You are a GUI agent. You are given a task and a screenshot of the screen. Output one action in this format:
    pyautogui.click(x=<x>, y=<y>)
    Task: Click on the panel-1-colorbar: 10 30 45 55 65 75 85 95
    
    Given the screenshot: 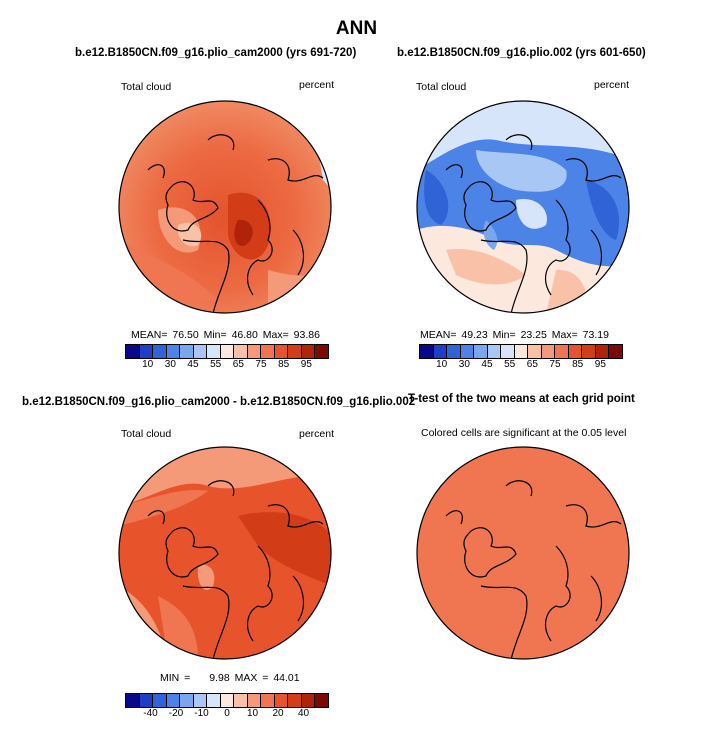 What is the action you would take?
    pyautogui.click(x=227, y=358)
    